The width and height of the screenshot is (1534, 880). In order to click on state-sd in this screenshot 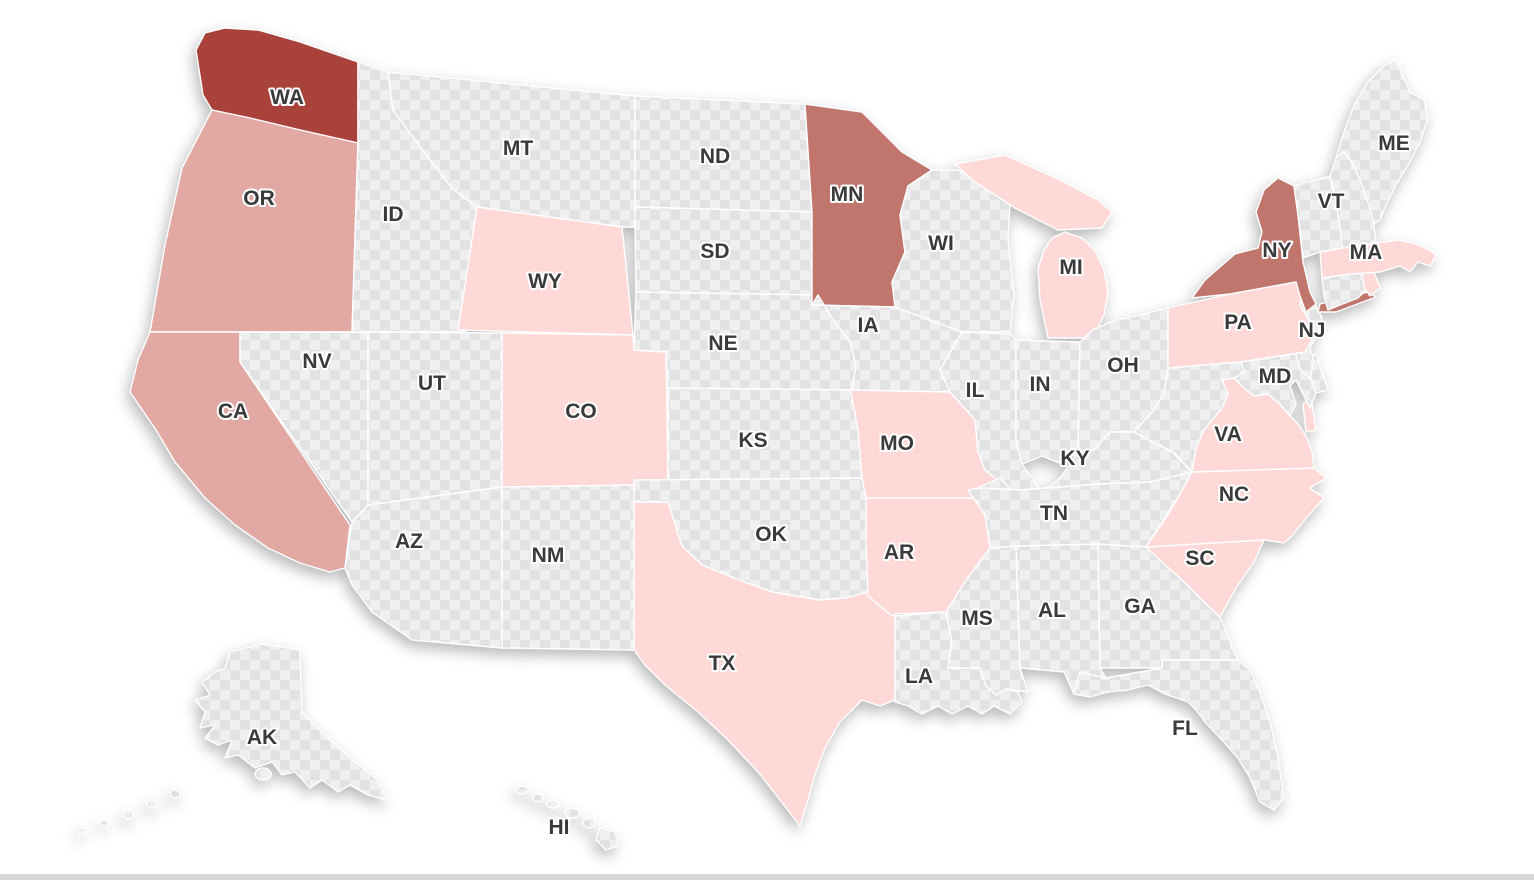, I will do `click(726, 251)`.